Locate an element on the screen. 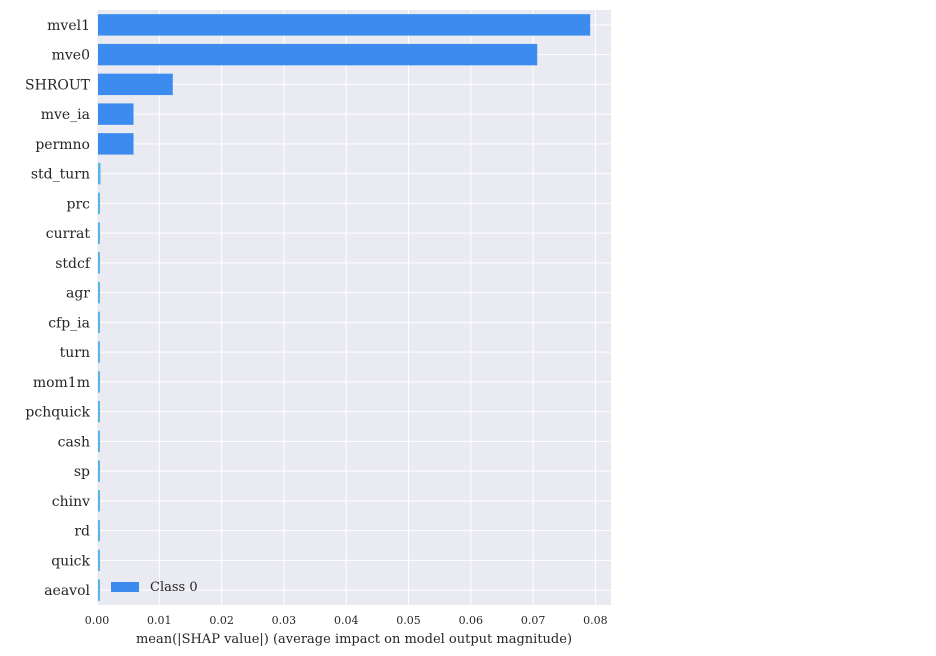 The height and width of the screenshot is (656, 936). bar-mom1m is located at coordinates (99, 382).